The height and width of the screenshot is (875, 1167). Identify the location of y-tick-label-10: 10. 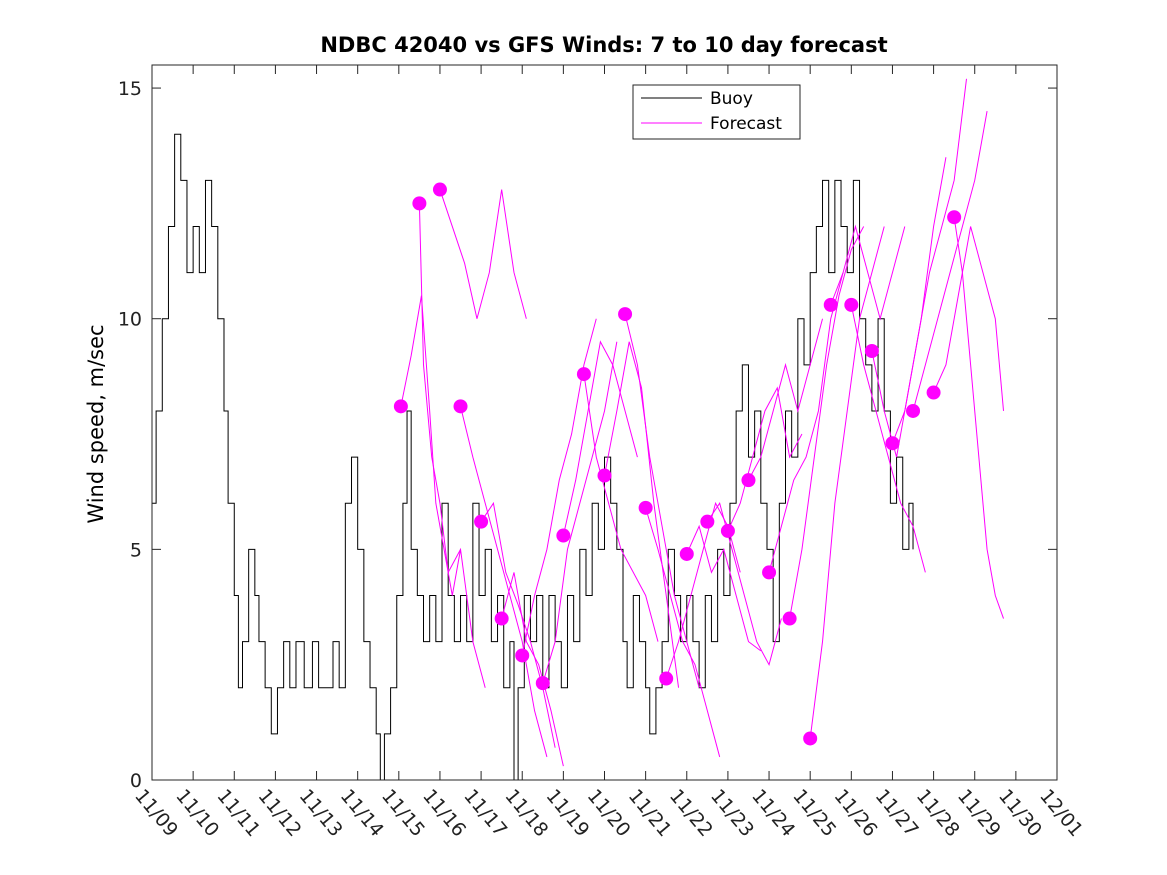
(130, 320).